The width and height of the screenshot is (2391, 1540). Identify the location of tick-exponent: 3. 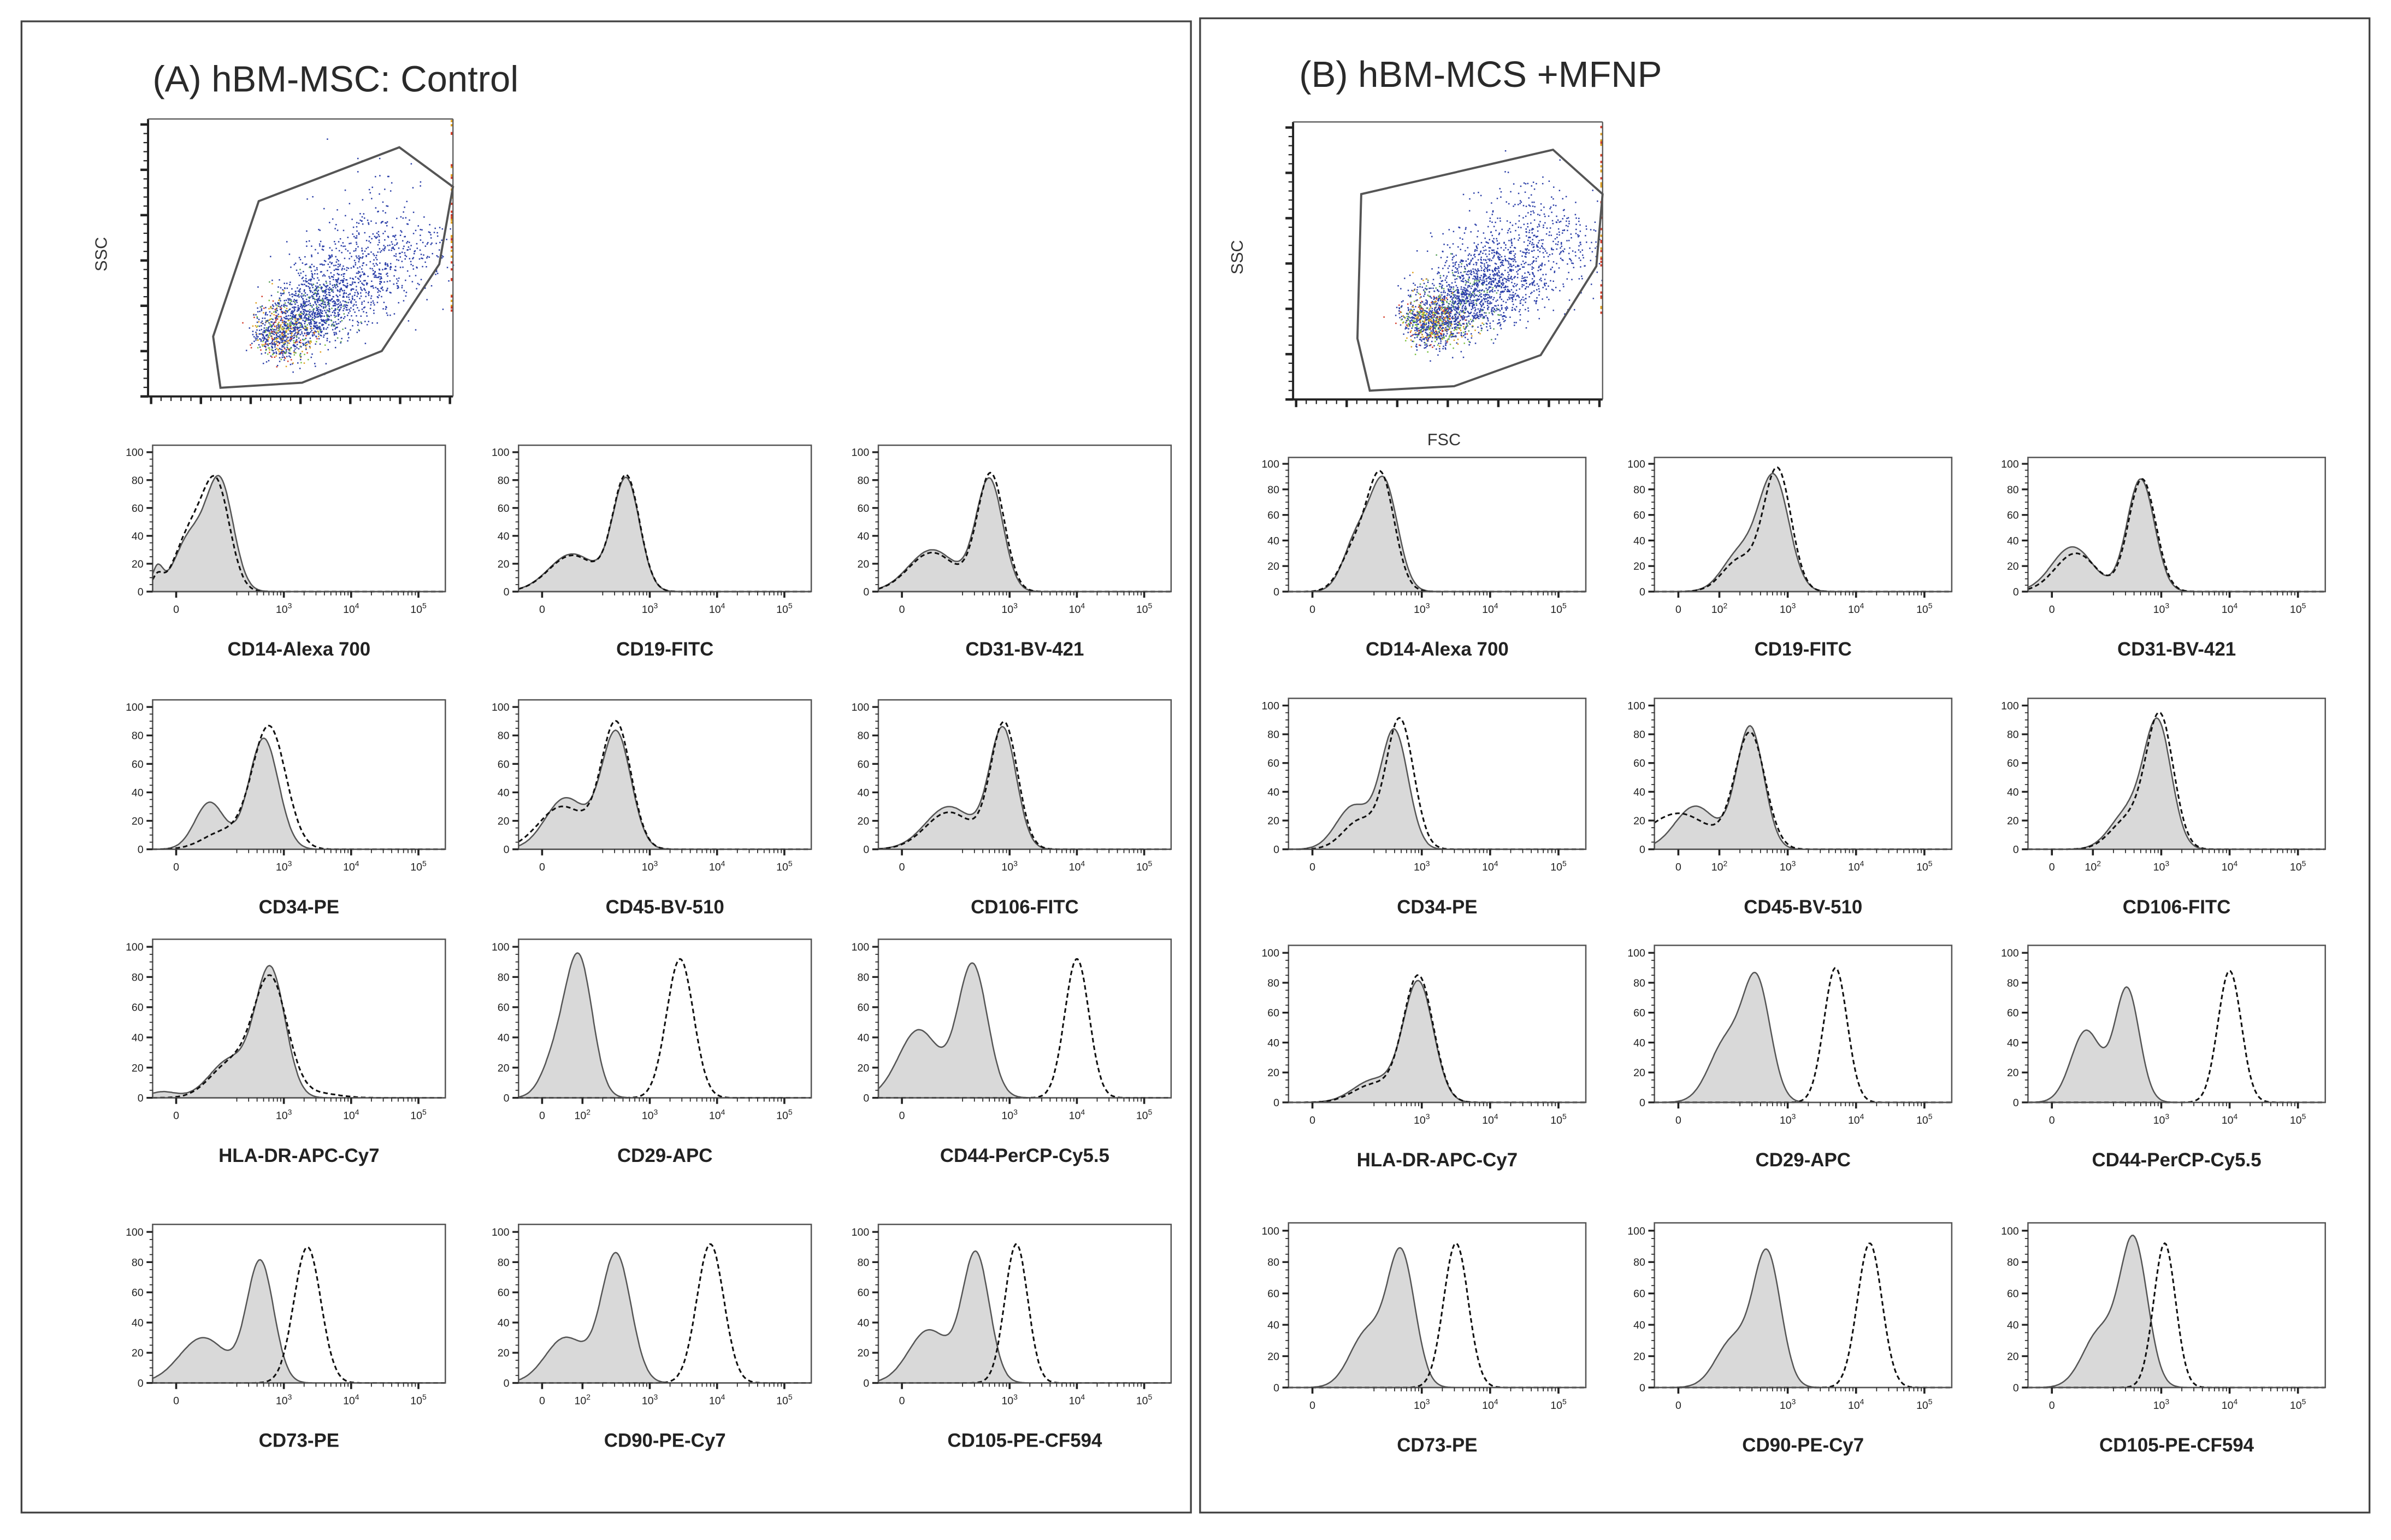
(1015, 1397).